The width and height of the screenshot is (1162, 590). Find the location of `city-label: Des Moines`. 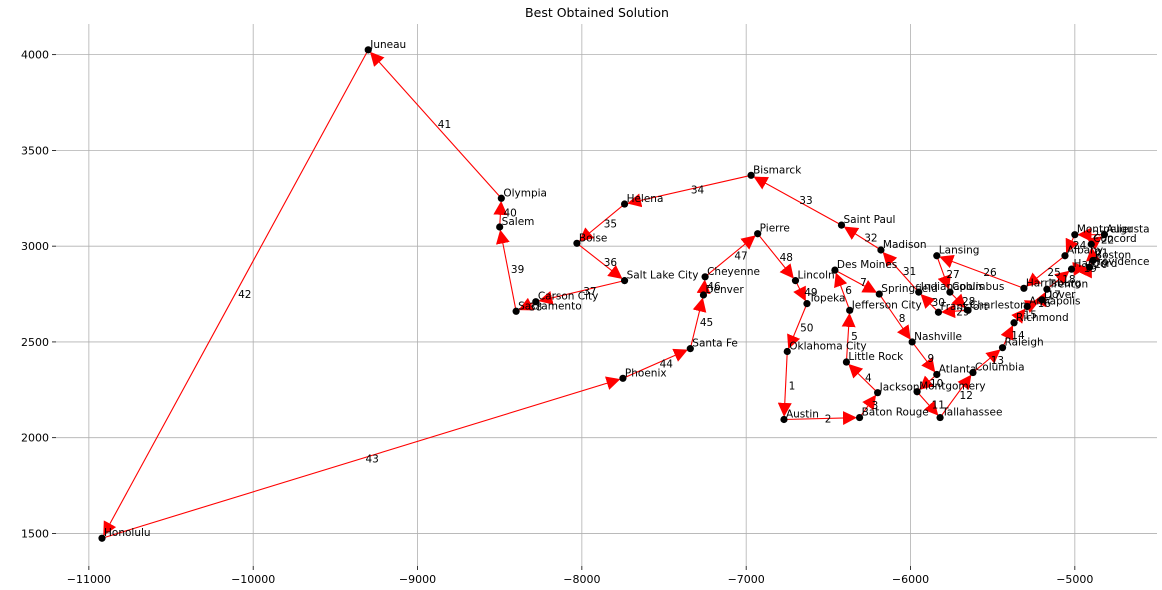

city-label: Des Moines is located at coordinates (867, 265).